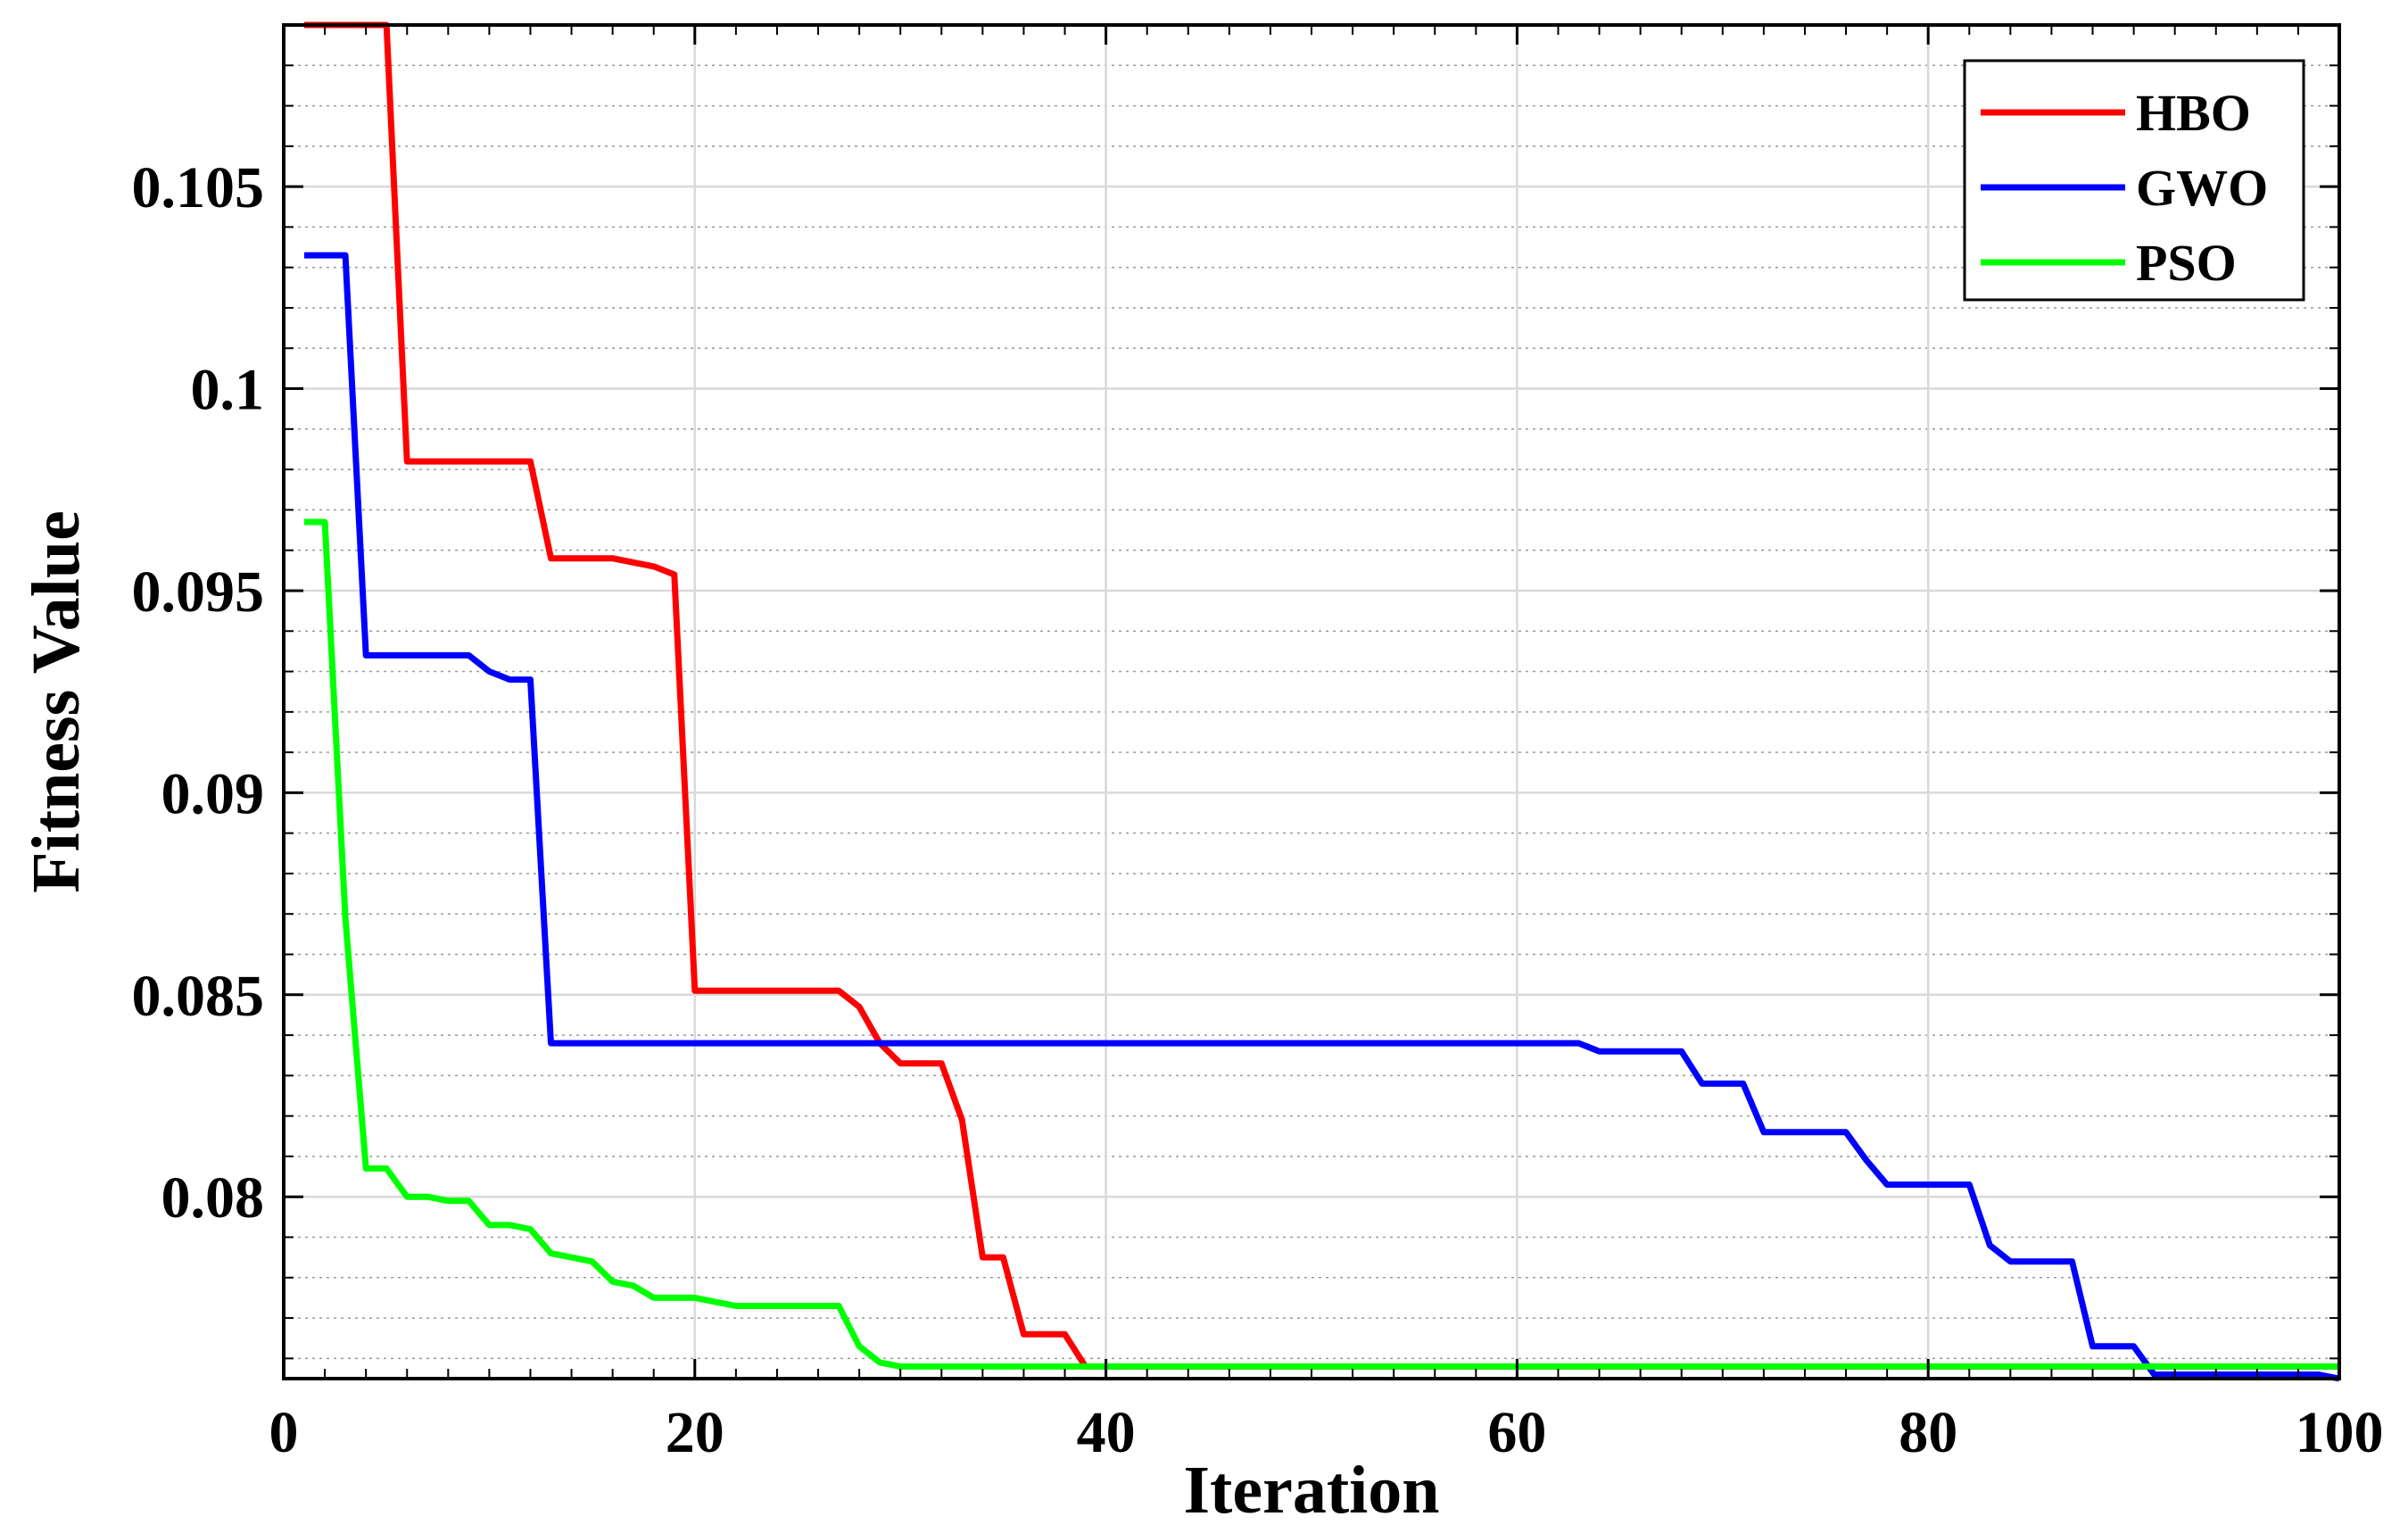  Describe the element at coordinates (198, 592) in the screenshot. I see `y-tick-label: 0.095` at that location.